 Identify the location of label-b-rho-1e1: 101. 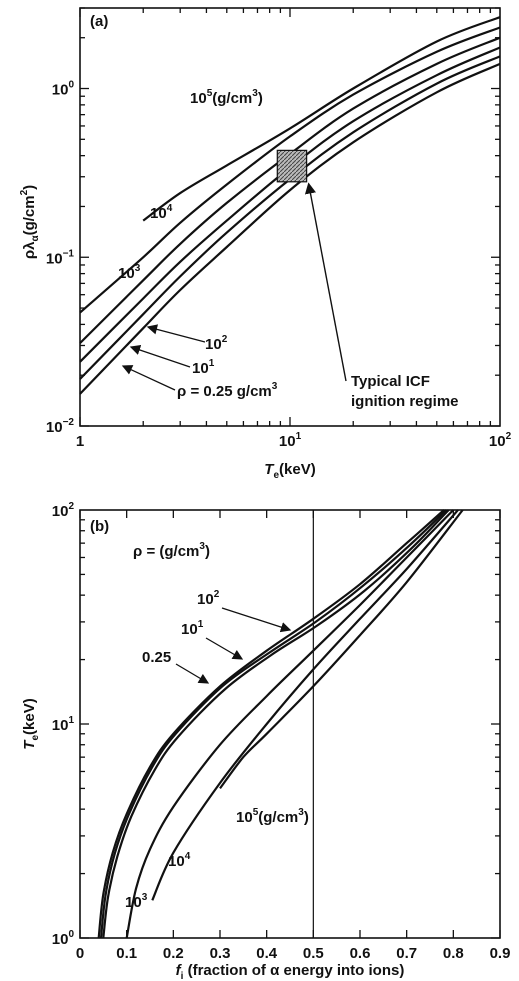
(192, 628).